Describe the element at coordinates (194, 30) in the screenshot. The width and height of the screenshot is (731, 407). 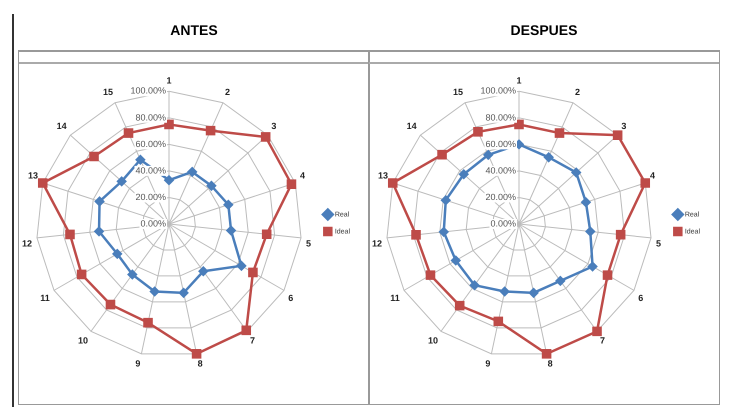
I see `chart-title: ANTES` at that location.